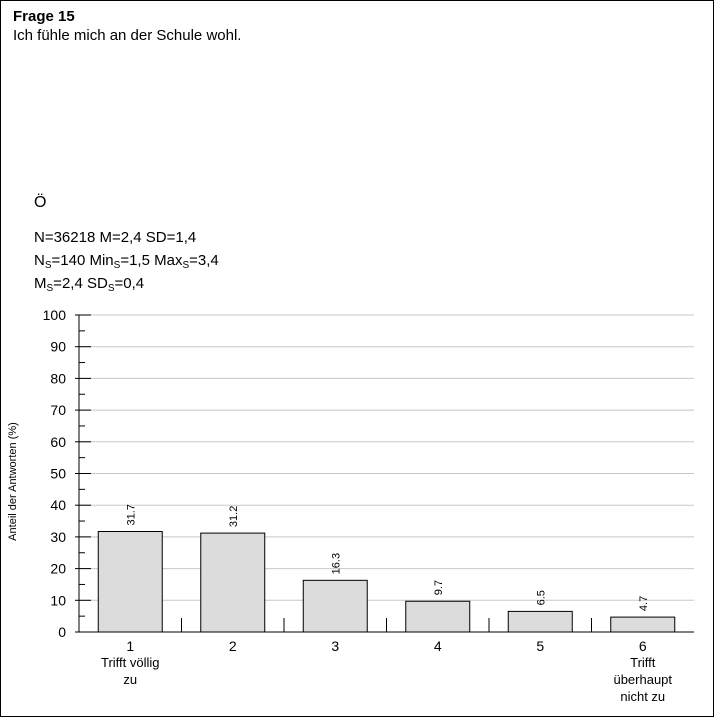  Describe the element at coordinates (127, 35) in the screenshot. I see `question-text: Ich fühle mich an der Schule wohl.` at that location.